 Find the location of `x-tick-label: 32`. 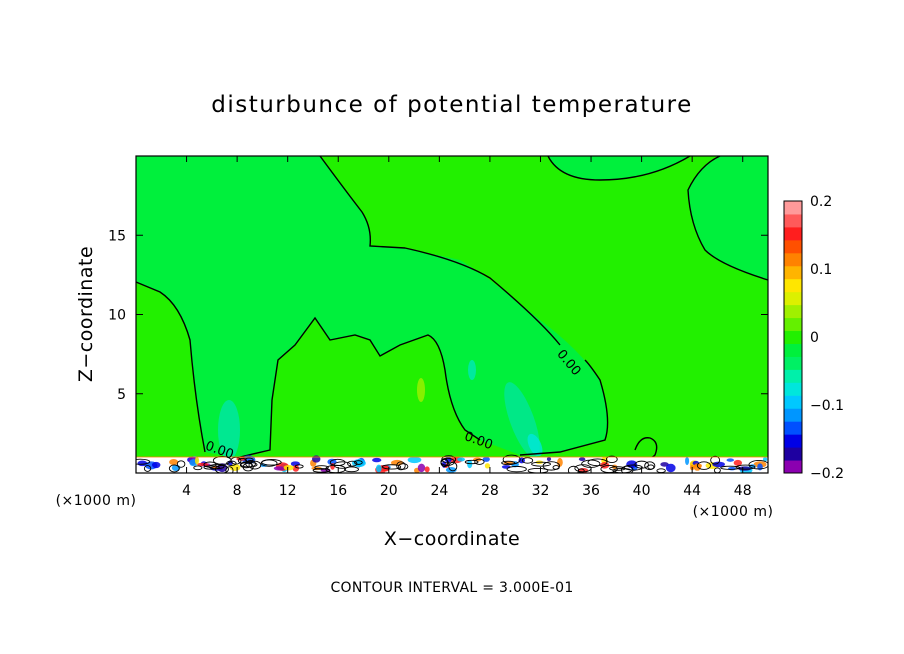

x-tick-label: 32 is located at coordinates (541, 491).